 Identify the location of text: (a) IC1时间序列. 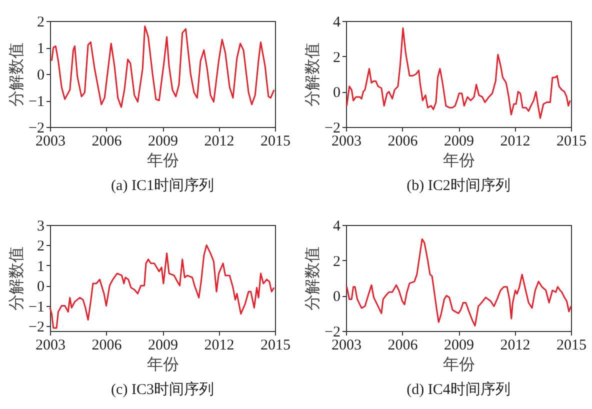
(162, 185).